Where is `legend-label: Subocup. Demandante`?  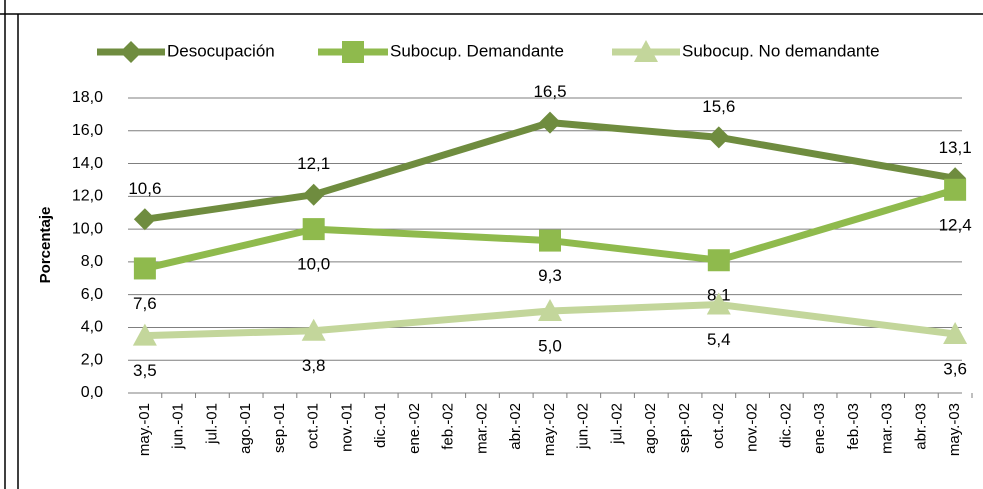
legend-label: Subocup. Demandante is located at coordinates (477, 50).